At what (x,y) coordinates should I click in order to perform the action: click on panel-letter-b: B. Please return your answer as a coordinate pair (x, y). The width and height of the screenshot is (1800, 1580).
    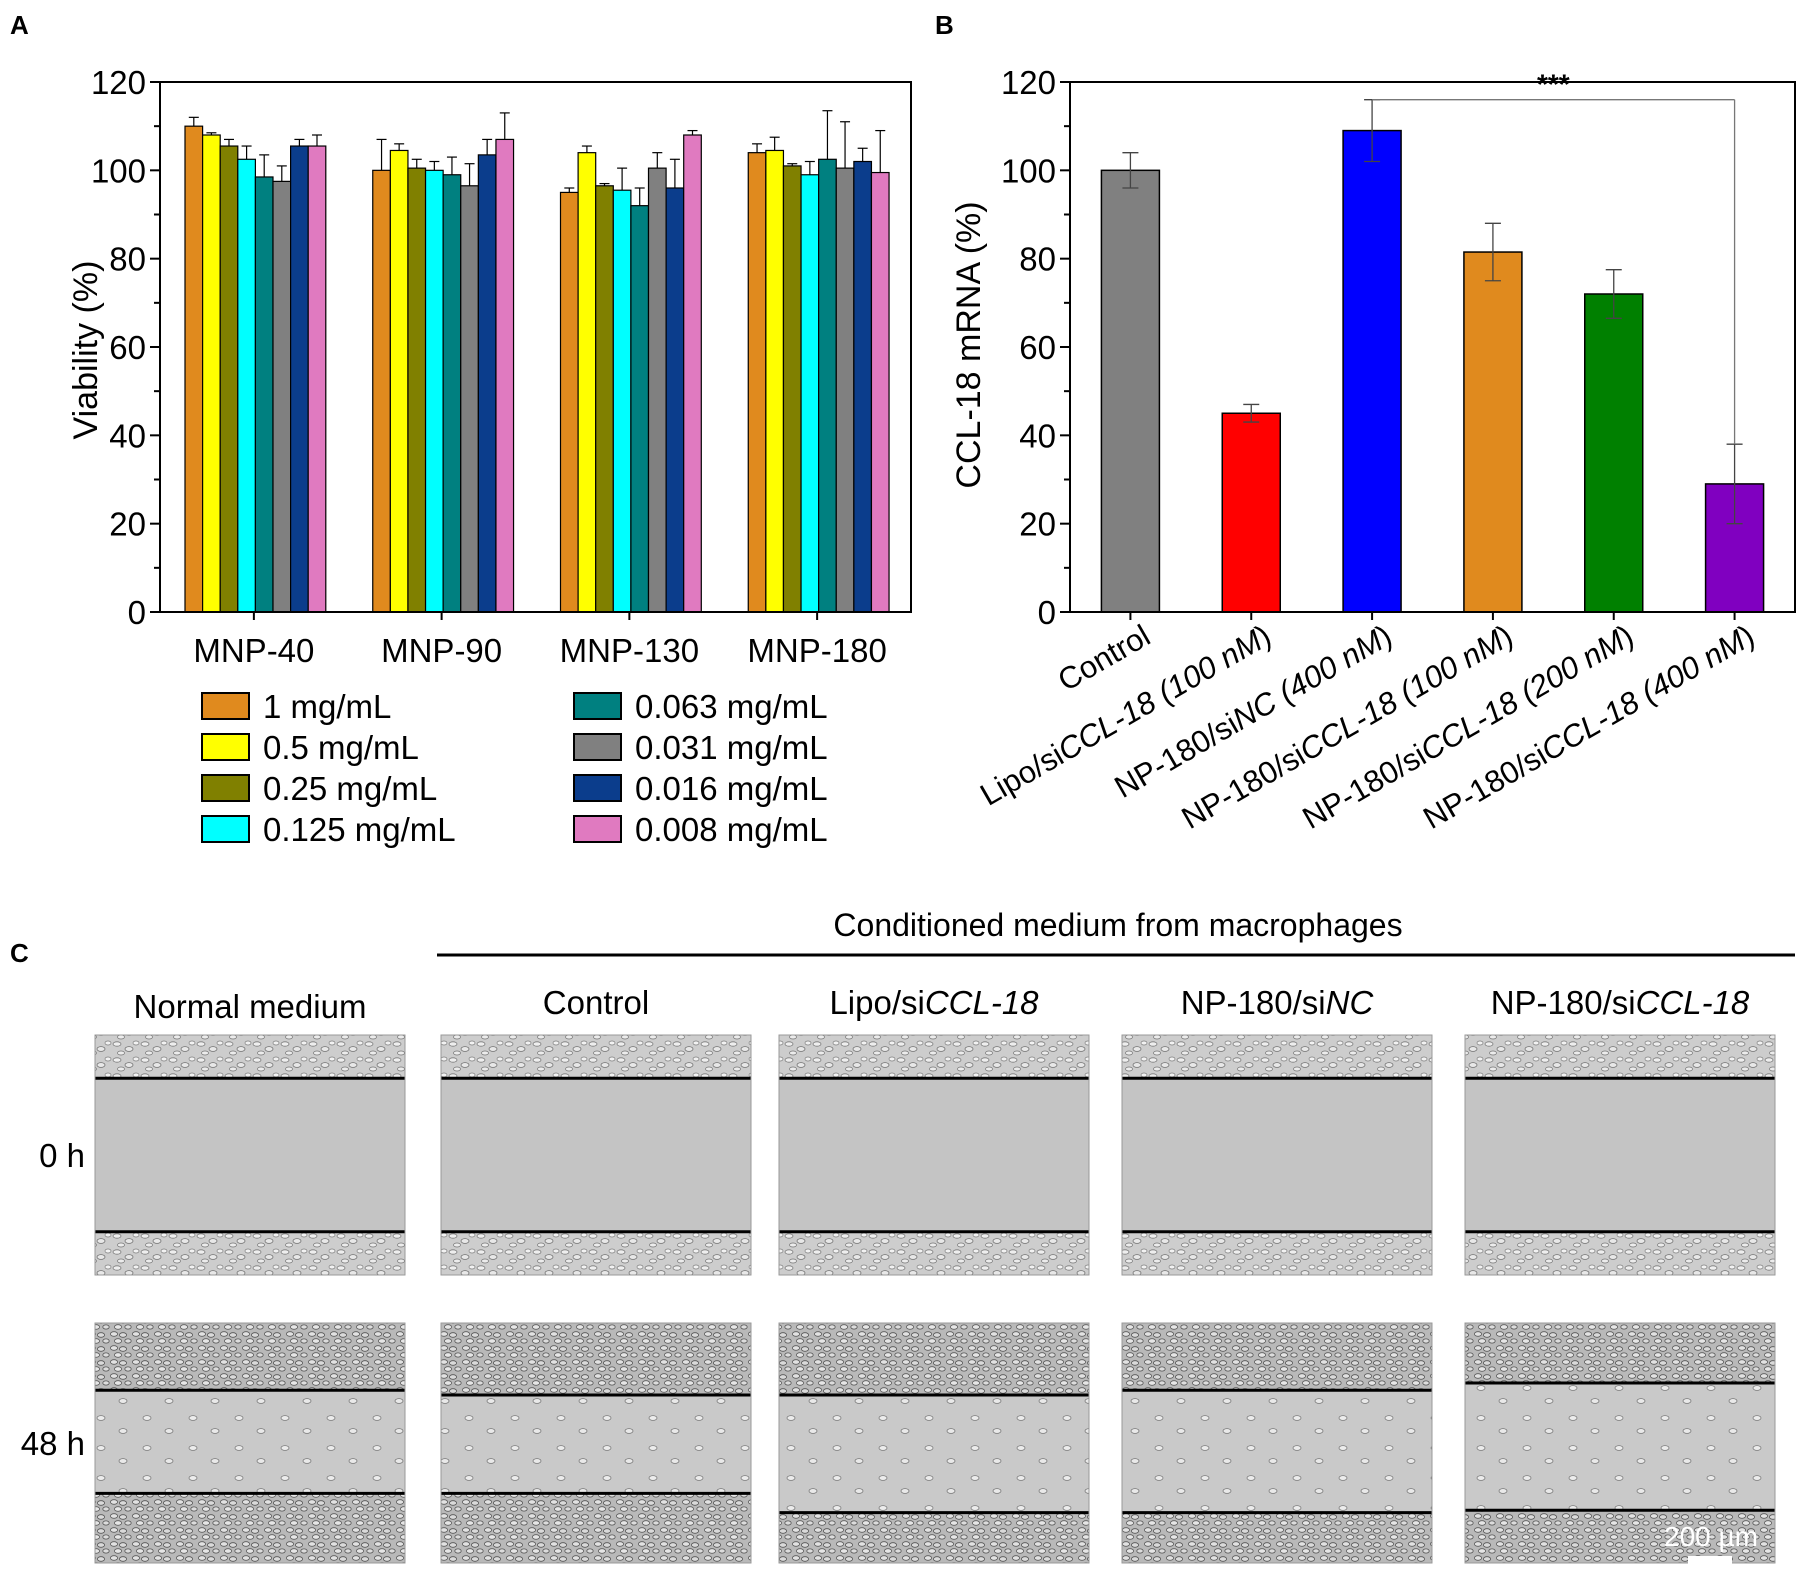
    Looking at the image, I should click on (944, 25).